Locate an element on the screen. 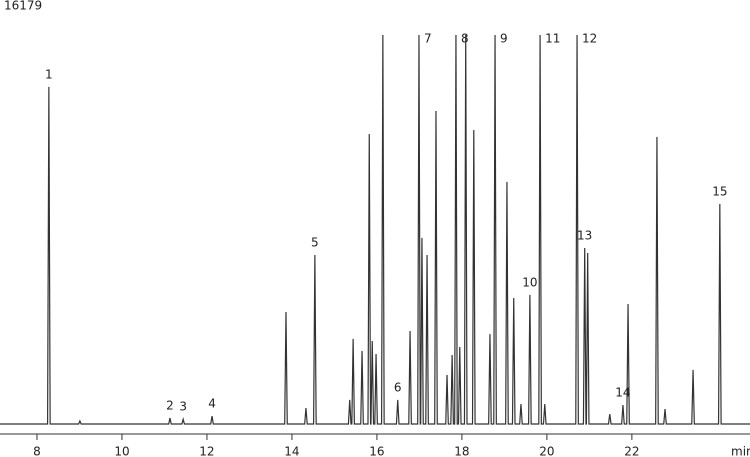 This screenshot has width=750, height=457. x-tick-label: 16 is located at coordinates (376, 451).